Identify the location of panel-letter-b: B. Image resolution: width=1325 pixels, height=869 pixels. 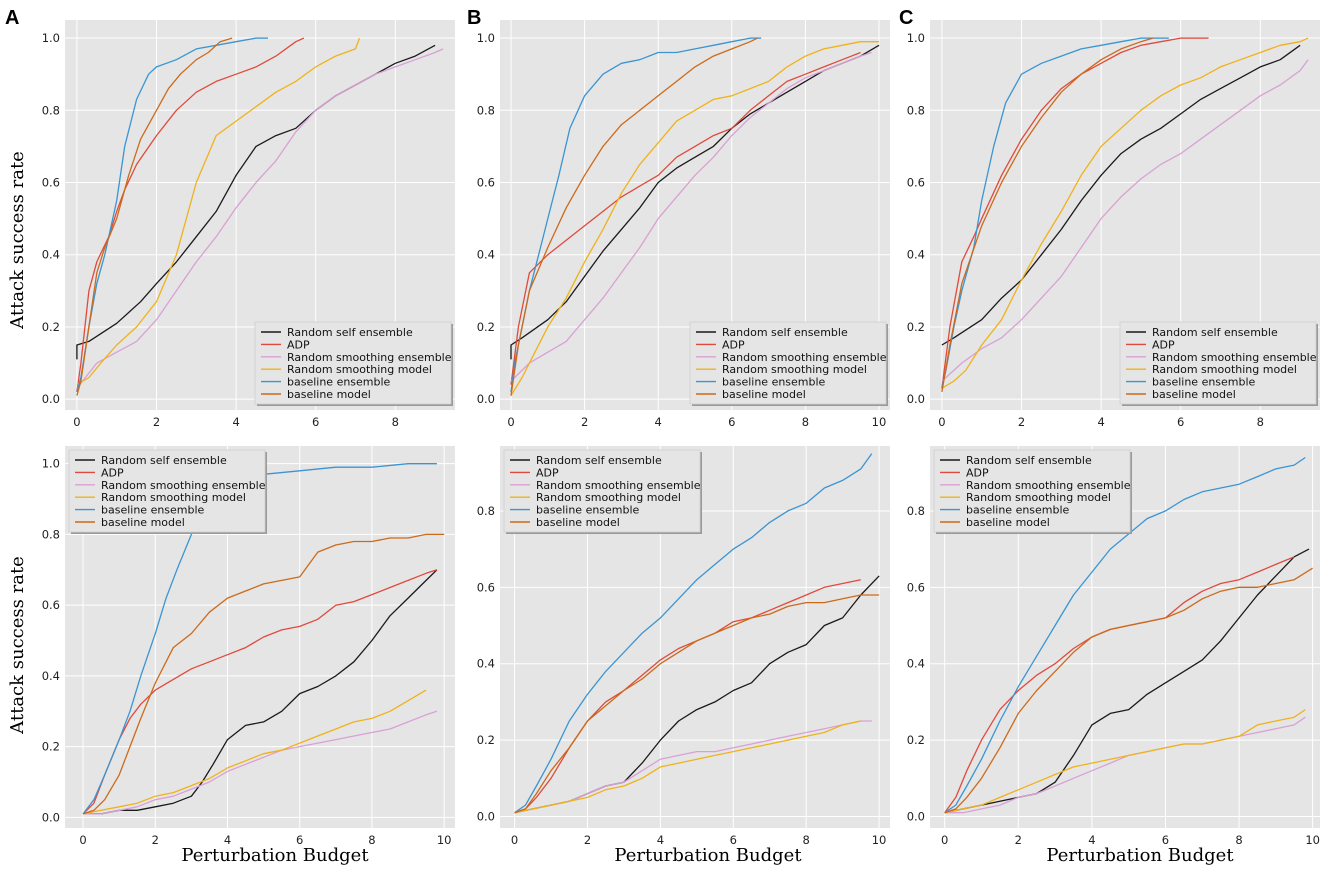
(474, 18).